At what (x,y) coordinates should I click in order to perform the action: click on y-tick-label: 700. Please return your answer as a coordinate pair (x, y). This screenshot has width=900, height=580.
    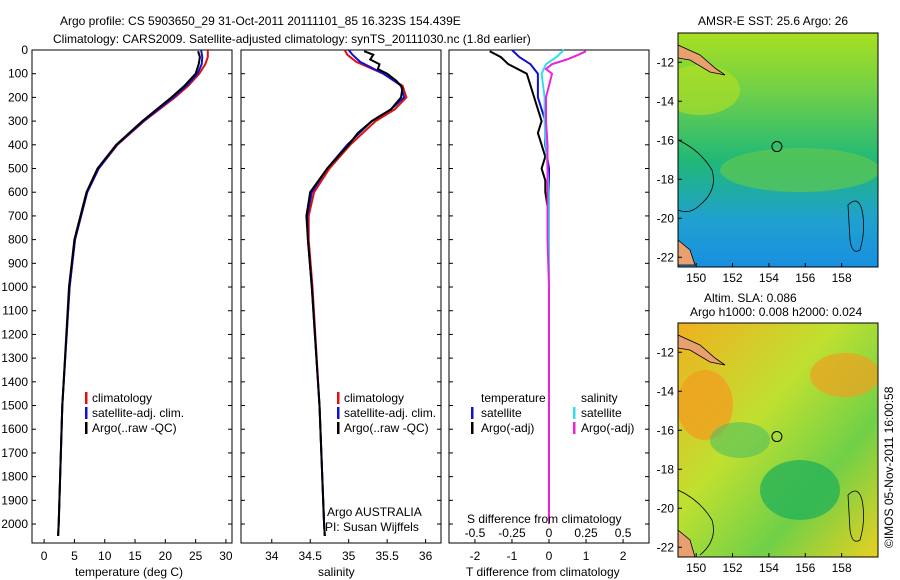
    Looking at the image, I should click on (18, 216).